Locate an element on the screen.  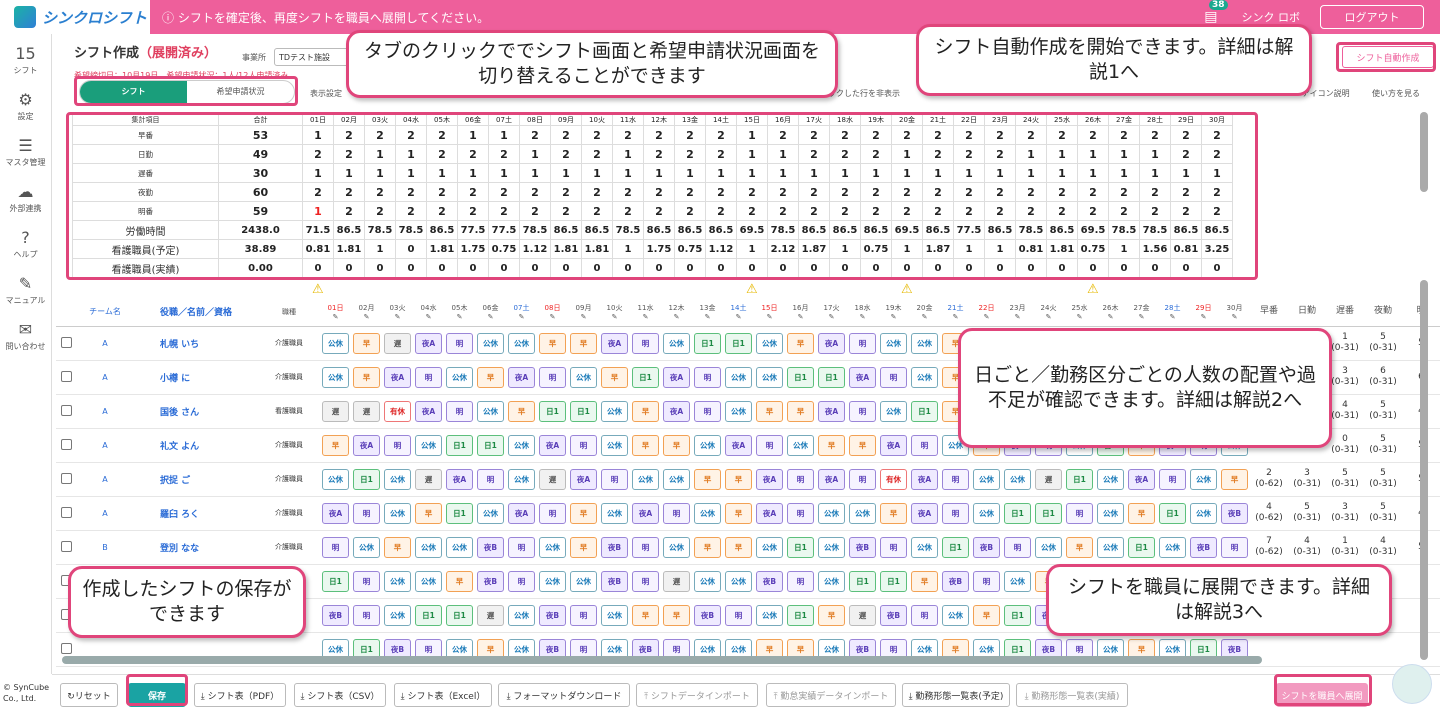
staff-name: 礼文 よん is located at coordinates (196, 445).